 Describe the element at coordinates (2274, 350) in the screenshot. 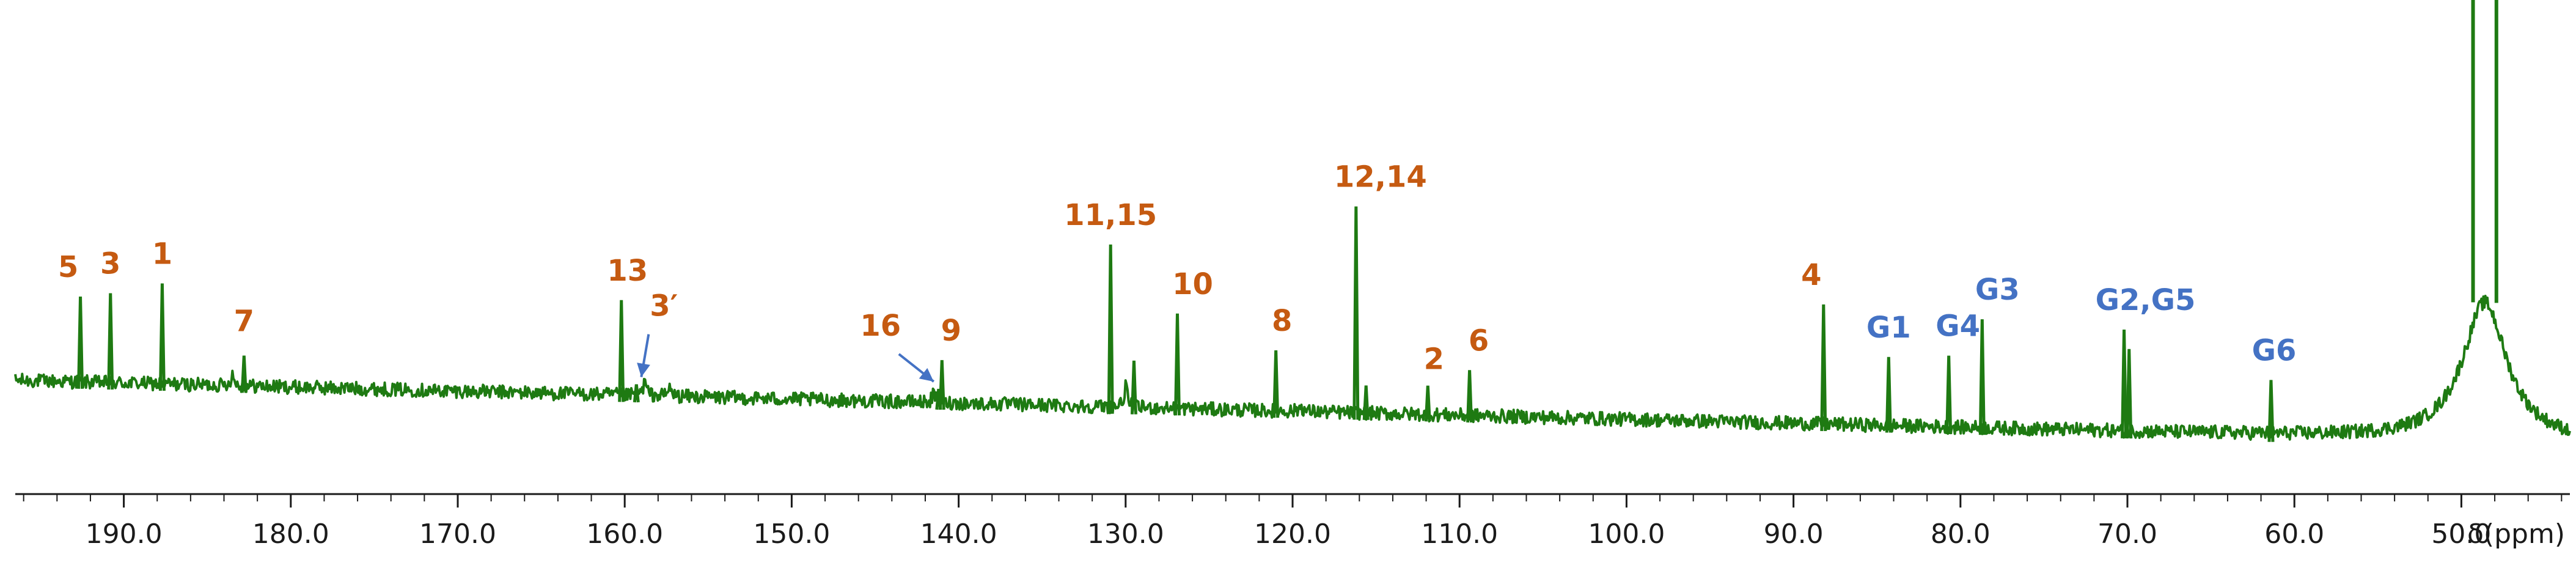

I see `peak-label-G6: G6` at that location.